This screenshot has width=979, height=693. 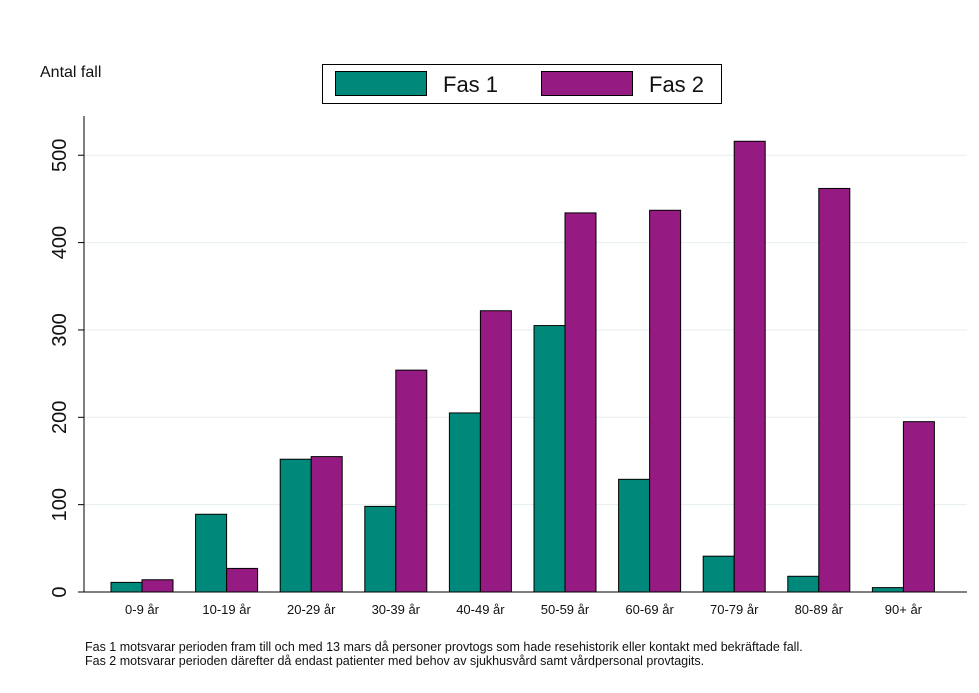 What do you see at coordinates (480, 609) in the screenshot?
I see `x-tick-label: 40-49 år` at bounding box center [480, 609].